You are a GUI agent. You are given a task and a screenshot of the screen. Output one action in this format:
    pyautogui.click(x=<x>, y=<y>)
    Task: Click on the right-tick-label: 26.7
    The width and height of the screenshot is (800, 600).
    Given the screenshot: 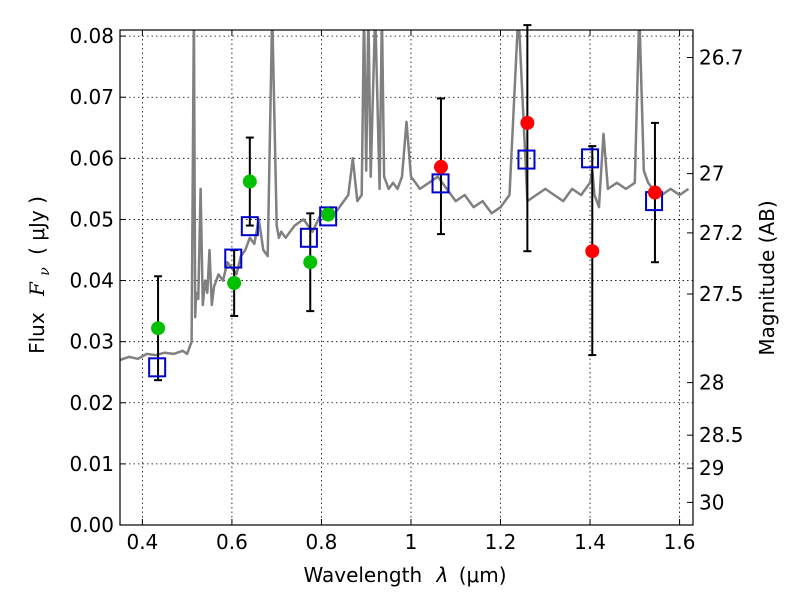 What is the action you would take?
    pyautogui.click(x=721, y=58)
    